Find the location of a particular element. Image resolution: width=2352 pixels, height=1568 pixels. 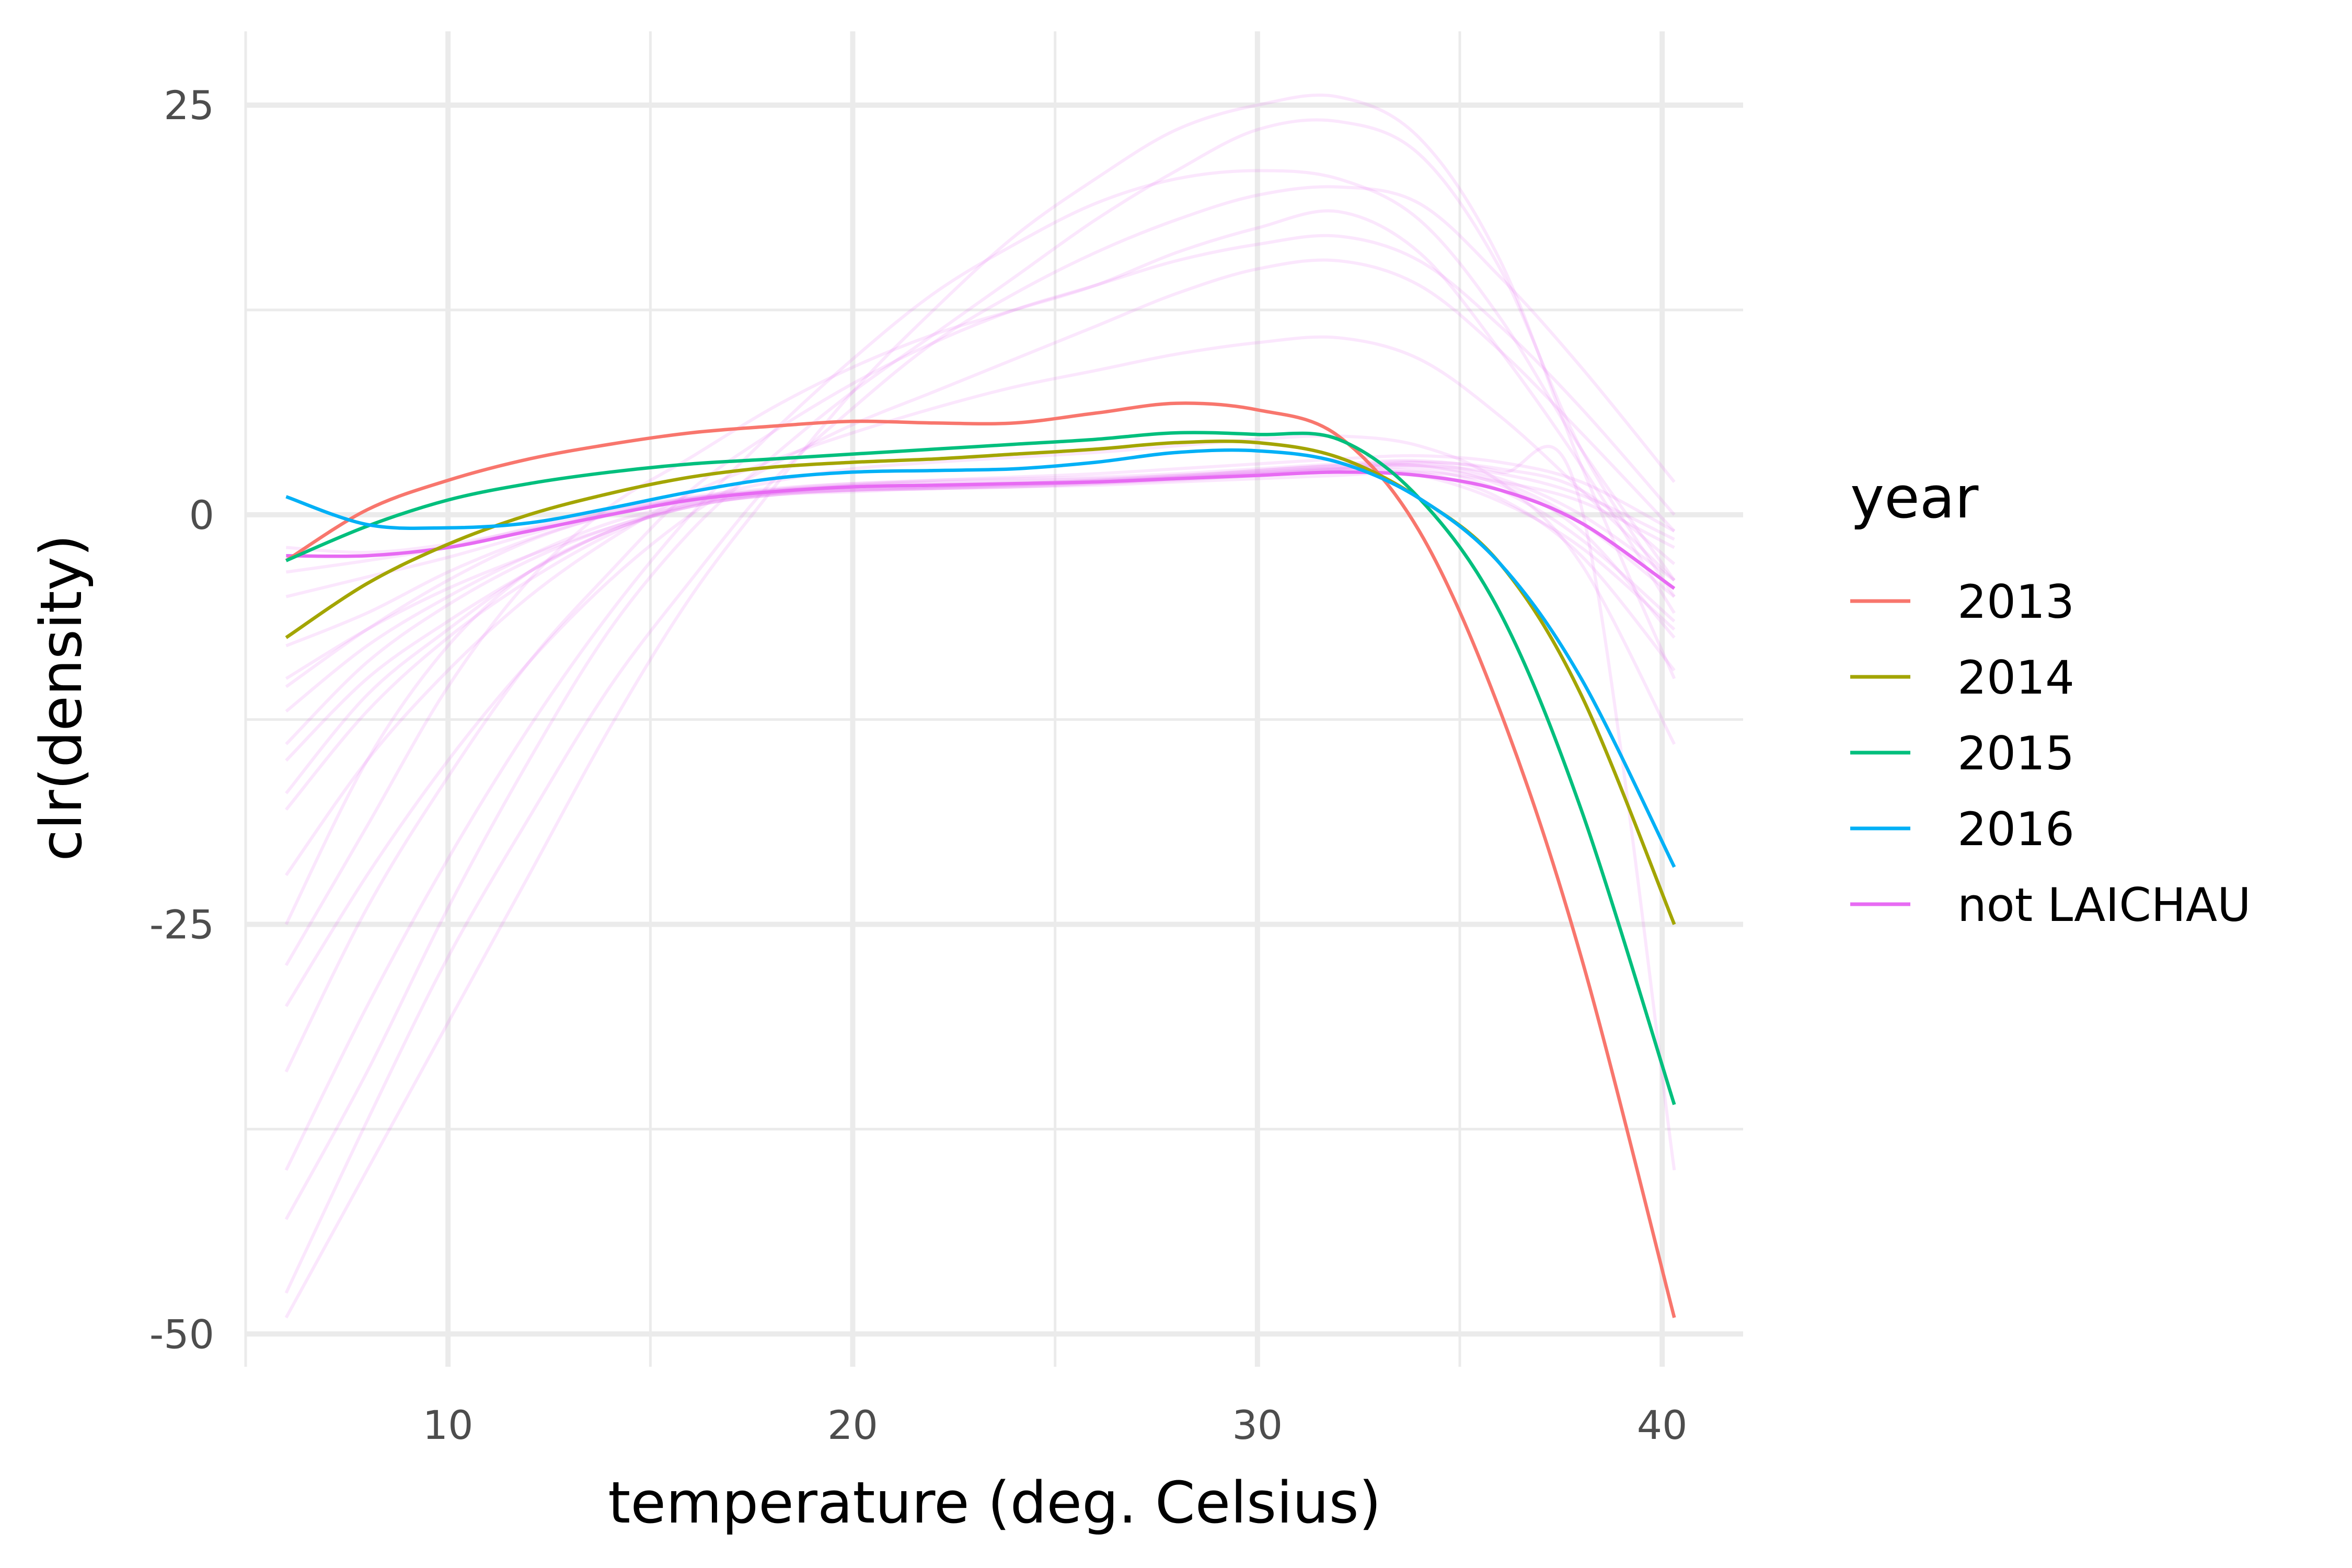

y-axis-tick-labels: 25 0 -25 -50 is located at coordinates (181, 719).